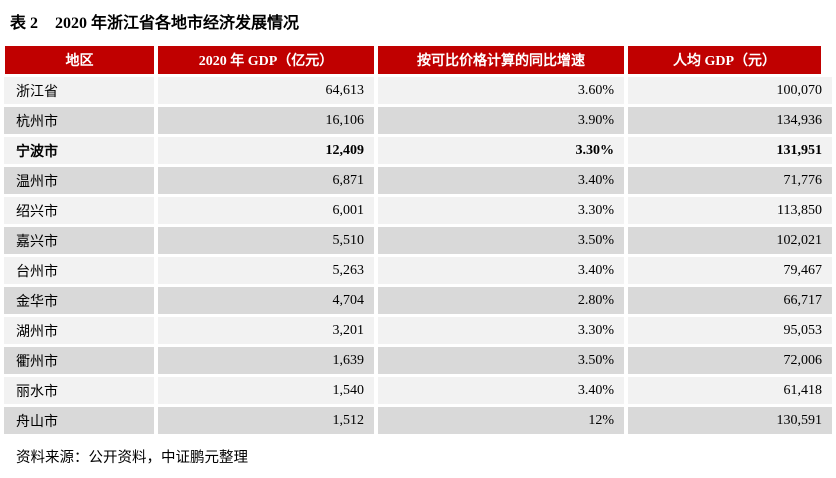 The image size is (836, 478). I want to click on table-header-row: 地区 2020 年 GDP（亿元） 按可比价格计算的同比增速 人均 GDP（元）, so click(418, 60).